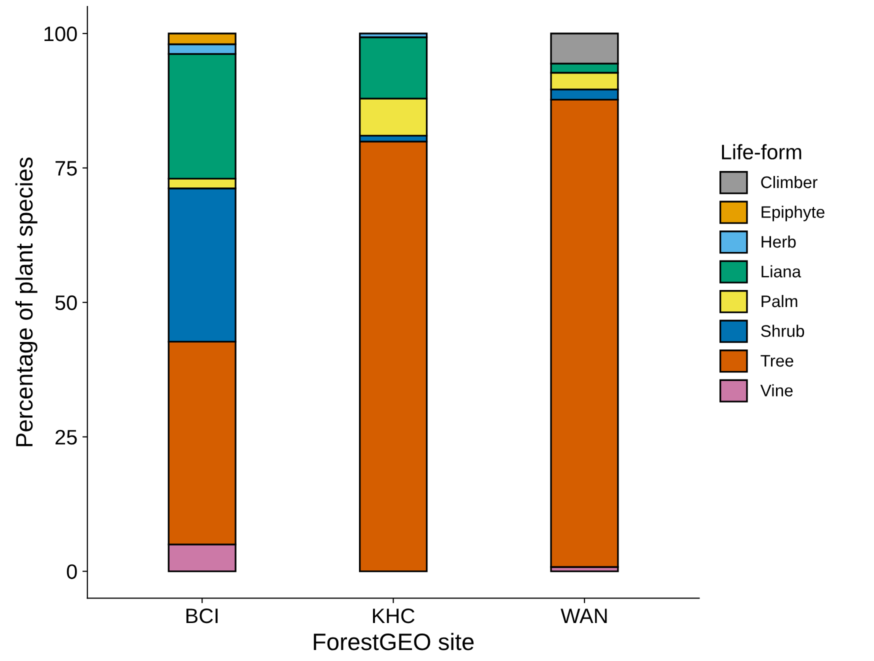  Describe the element at coordinates (780, 301) in the screenshot. I see `legend-label: Palm` at that location.